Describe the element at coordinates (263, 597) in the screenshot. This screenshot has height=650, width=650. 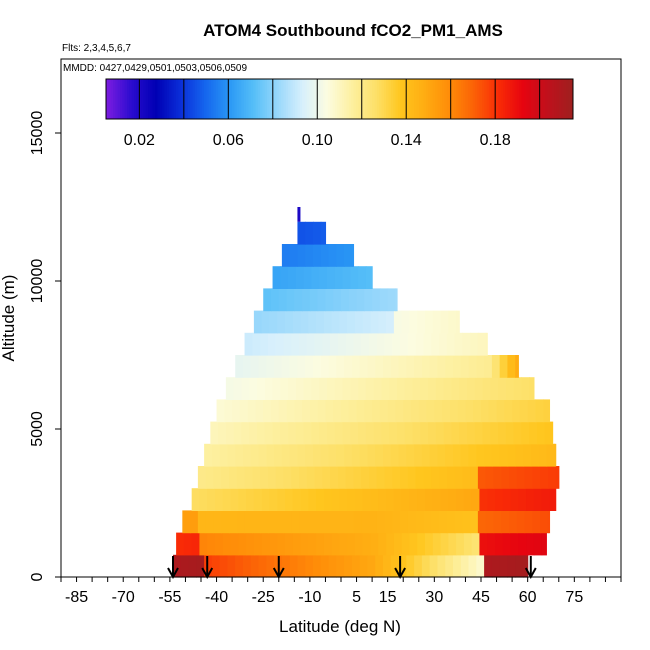
I see `x-tick-label: -25` at that location.